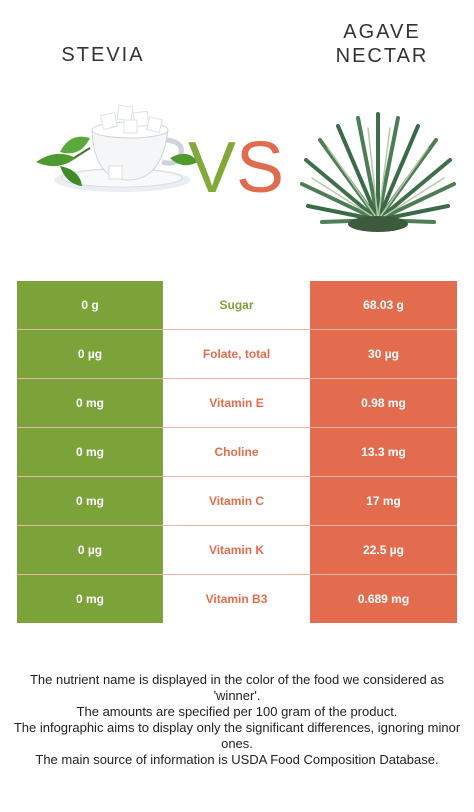 The width and height of the screenshot is (474, 812). Describe the element at coordinates (383, 550) in the screenshot. I see `agave-amount: 22.5 µg` at that location.